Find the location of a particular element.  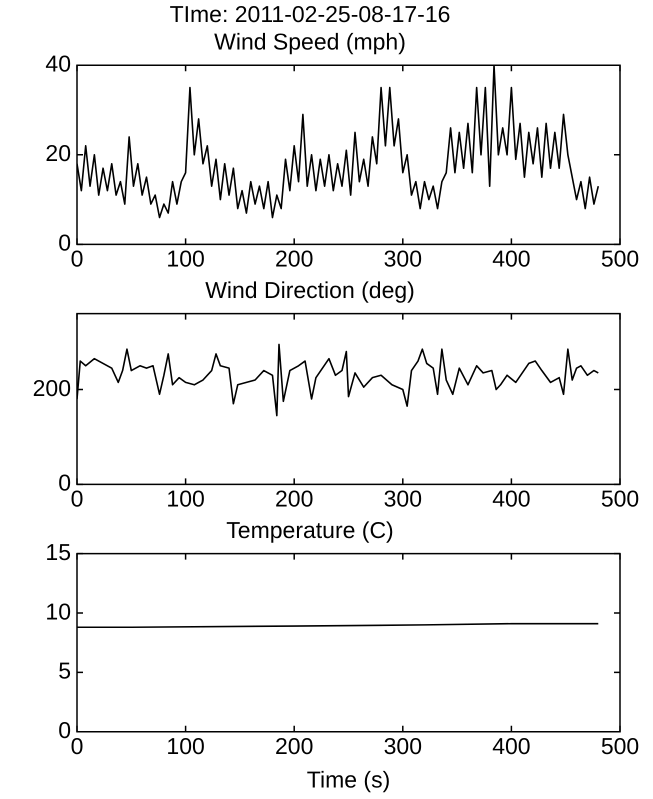

y-tick-label: 15 is located at coordinates (58, 551).